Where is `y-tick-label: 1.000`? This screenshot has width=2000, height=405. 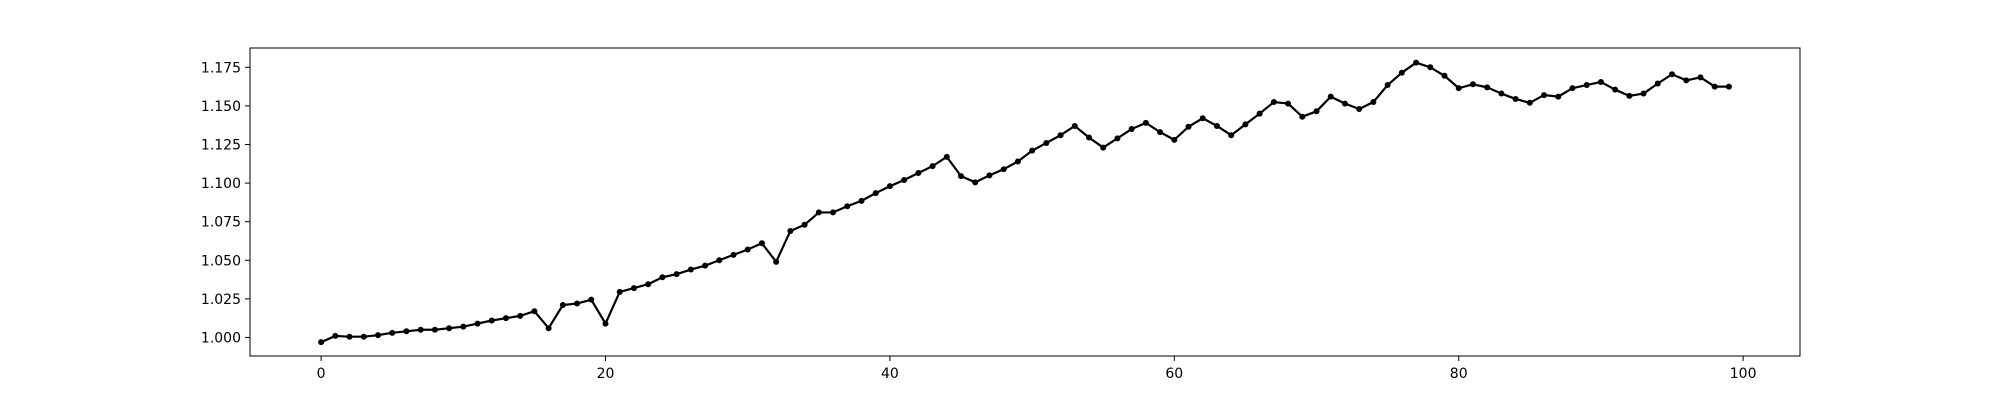
y-tick-label: 1.000 is located at coordinates (221, 338).